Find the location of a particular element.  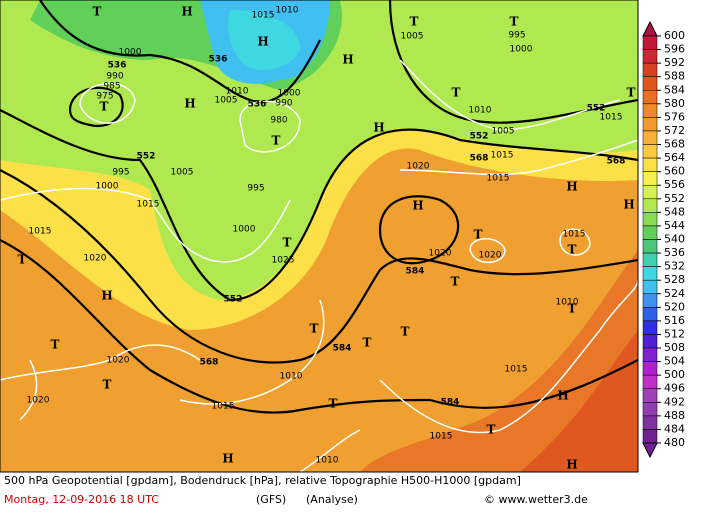

contour-label: 1025 is located at coordinates (283, 261).